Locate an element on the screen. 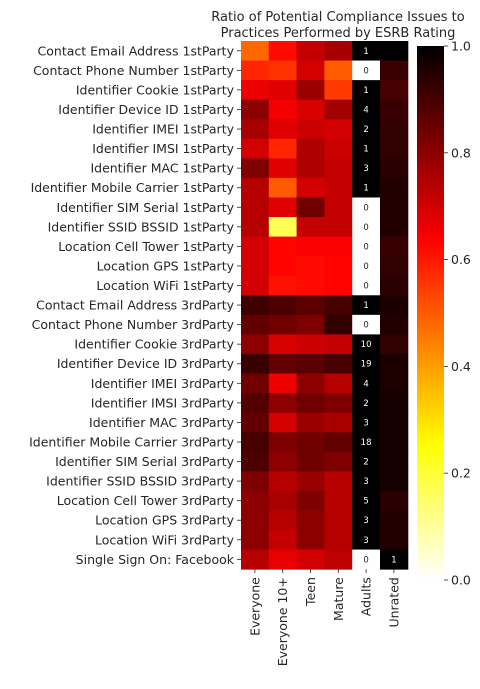  chart-title-line-2: Practices Performed by ESRB Rating is located at coordinates (338, 33).